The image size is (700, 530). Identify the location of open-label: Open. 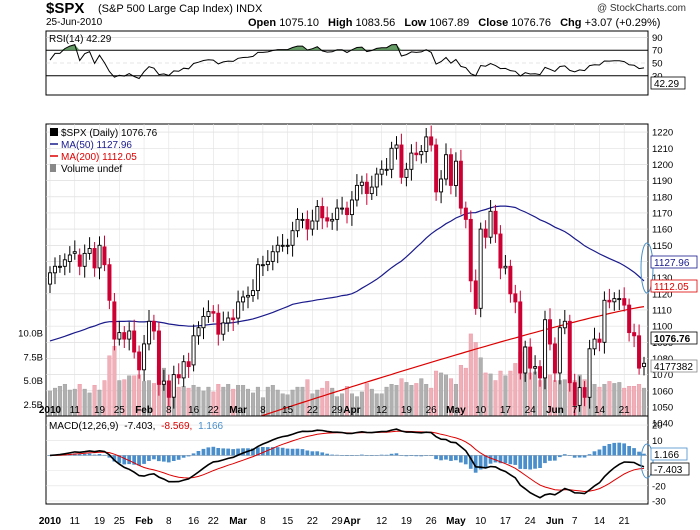
(262, 23).